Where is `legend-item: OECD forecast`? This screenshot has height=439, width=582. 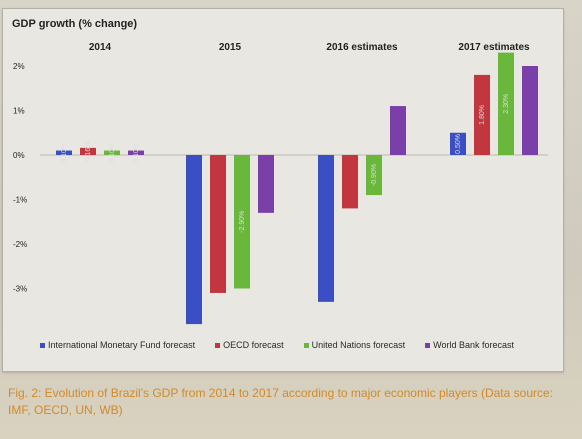 legend-item: OECD forecast is located at coordinates (249, 345).